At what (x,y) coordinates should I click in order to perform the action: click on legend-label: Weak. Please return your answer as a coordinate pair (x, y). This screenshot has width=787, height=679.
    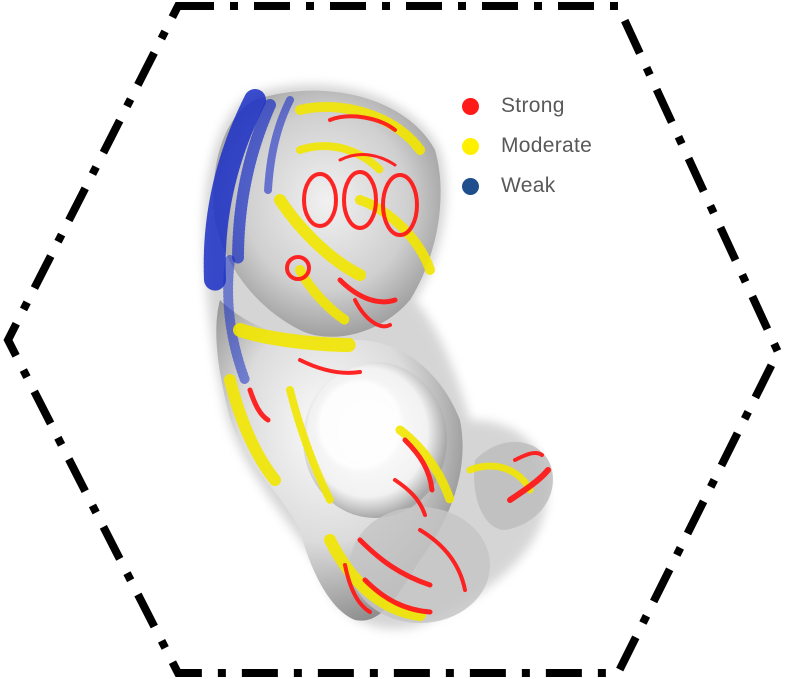
    Looking at the image, I should click on (528, 185).